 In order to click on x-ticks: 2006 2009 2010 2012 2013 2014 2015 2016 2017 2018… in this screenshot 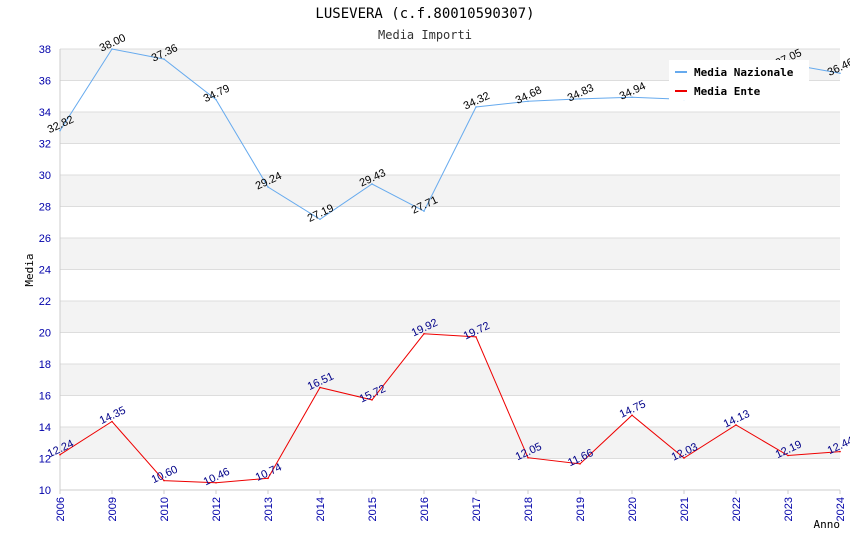, I will do `click(451, 505)`.